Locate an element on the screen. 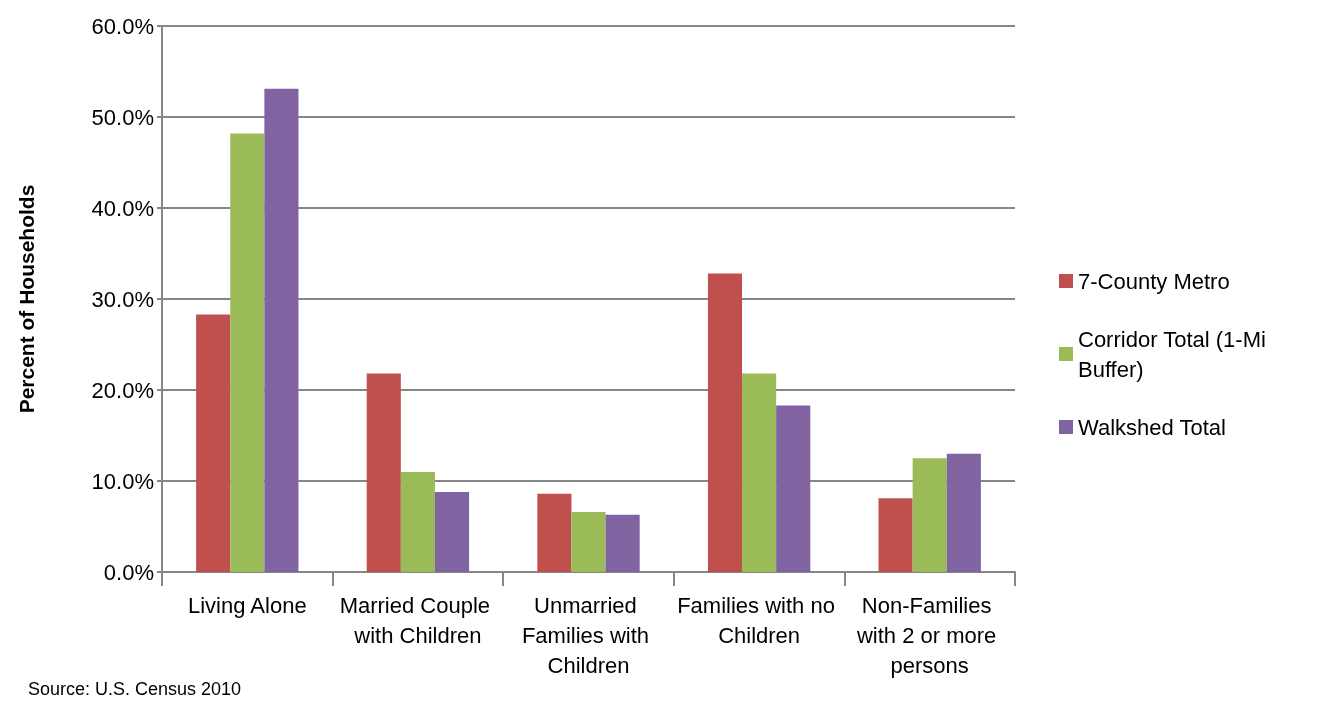 This screenshot has height=708, width=1341. legend-label: 7-County Metro is located at coordinates (1154, 281).